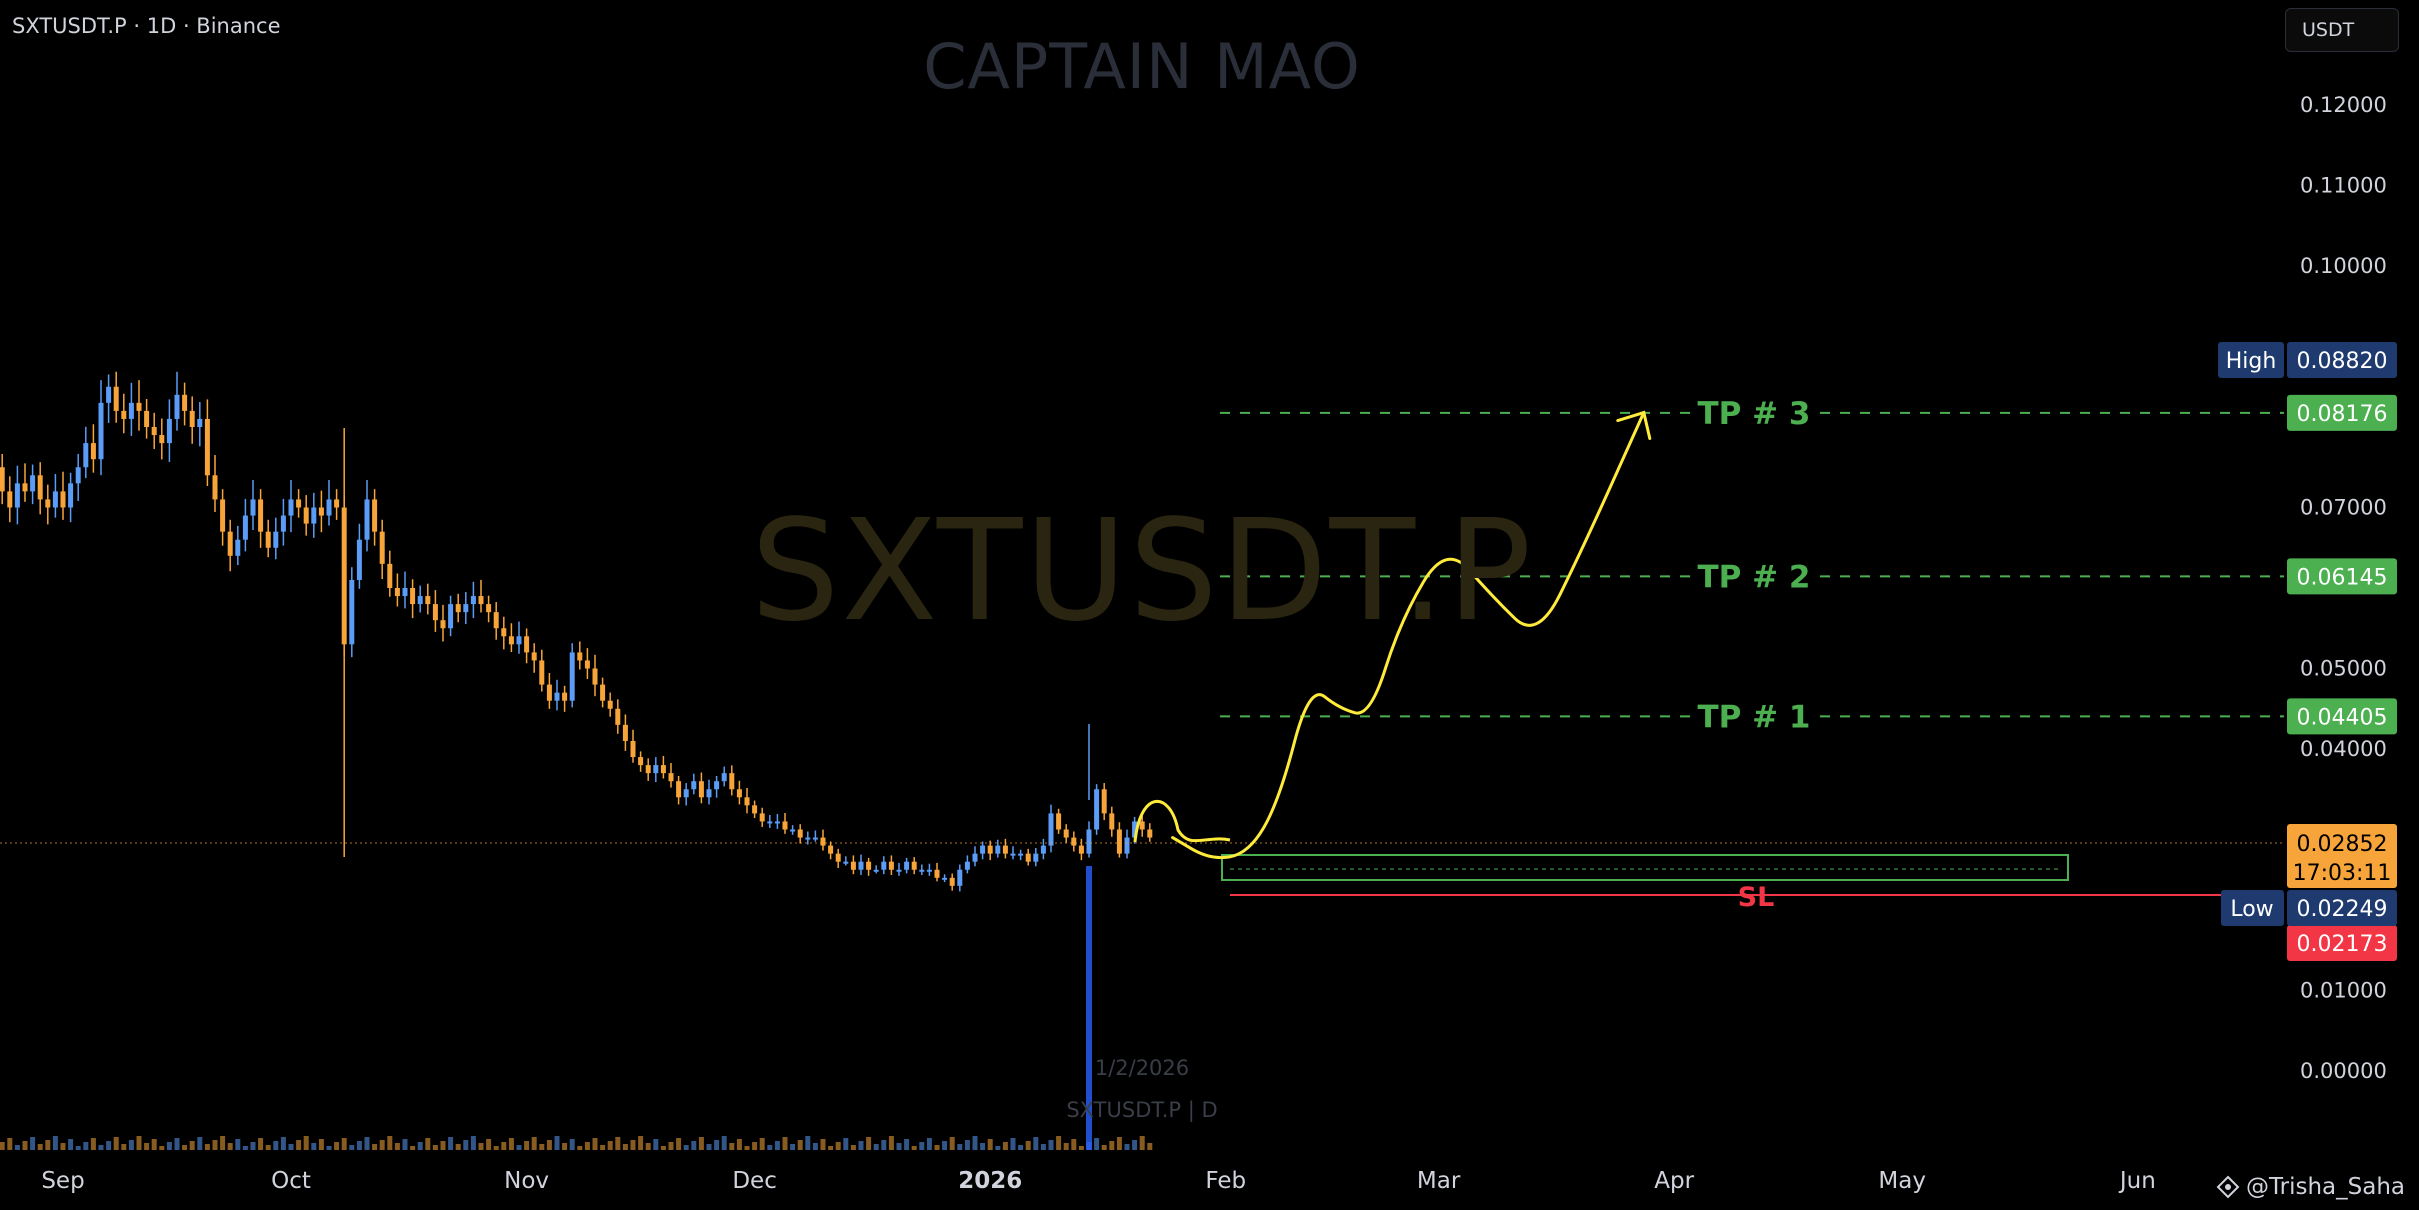 The height and width of the screenshot is (1210, 2419). Describe the element at coordinates (2137, 1181) in the screenshot. I see `x-tick-label: Jun` at that location.